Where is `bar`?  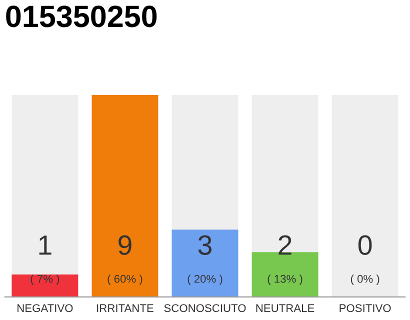
bar is located at coordinates (45, 285).